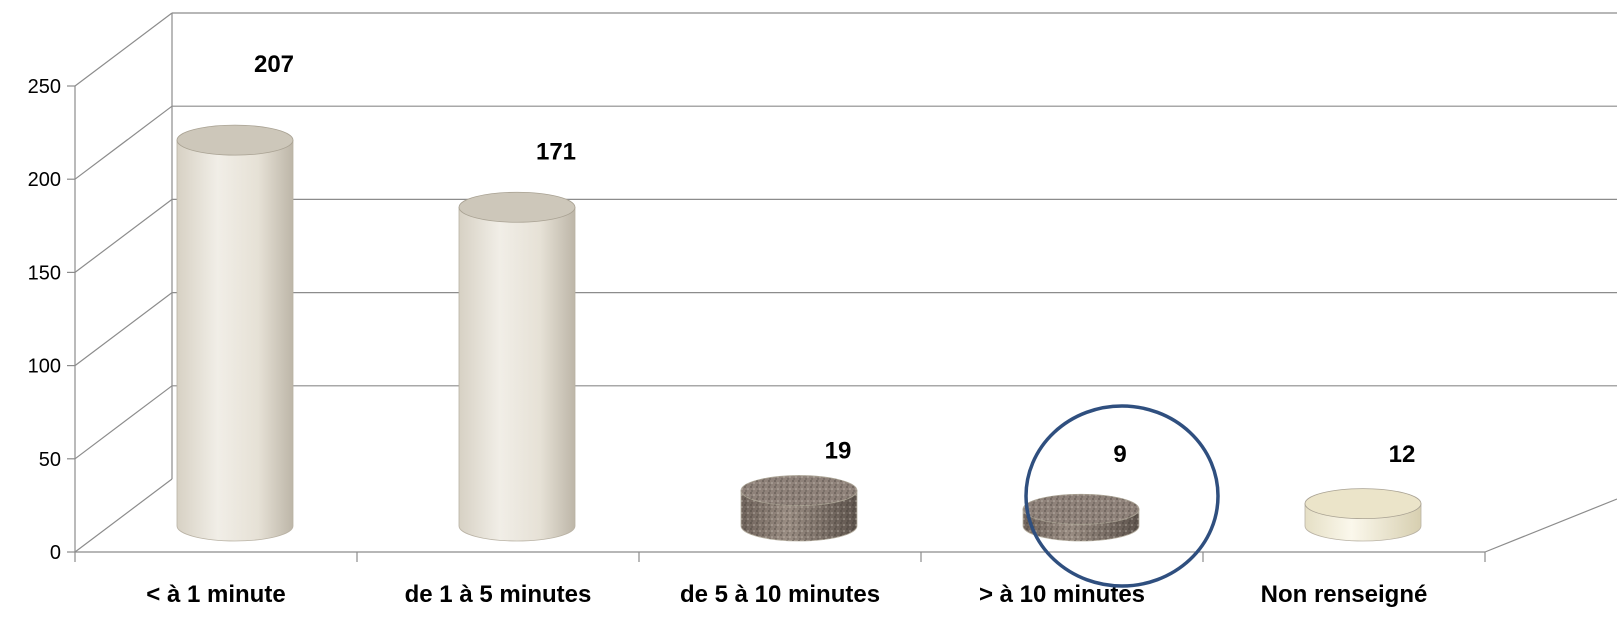 The width and height of the screenshot is (1617, 627). Describe the element at coordinates (1344, 594) in the screenshot. I see `x-tick-label: Non renseigné` at that location.